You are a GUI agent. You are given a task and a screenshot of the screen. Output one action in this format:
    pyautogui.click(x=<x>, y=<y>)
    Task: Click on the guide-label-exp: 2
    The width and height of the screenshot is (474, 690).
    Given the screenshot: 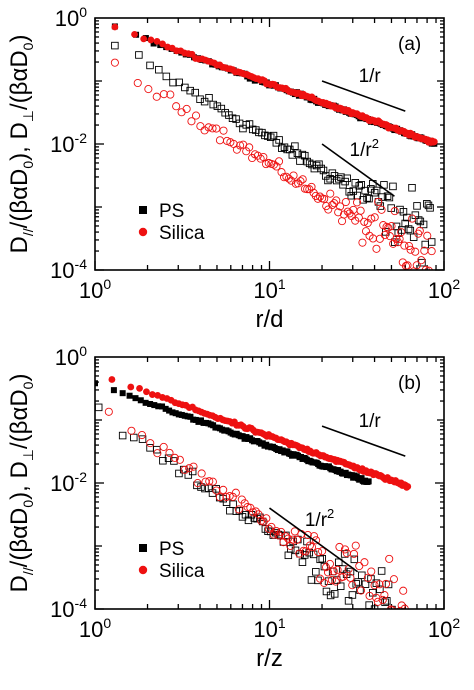 What is the action you would take?
    pyautogui.click(x=330, y=513)
    